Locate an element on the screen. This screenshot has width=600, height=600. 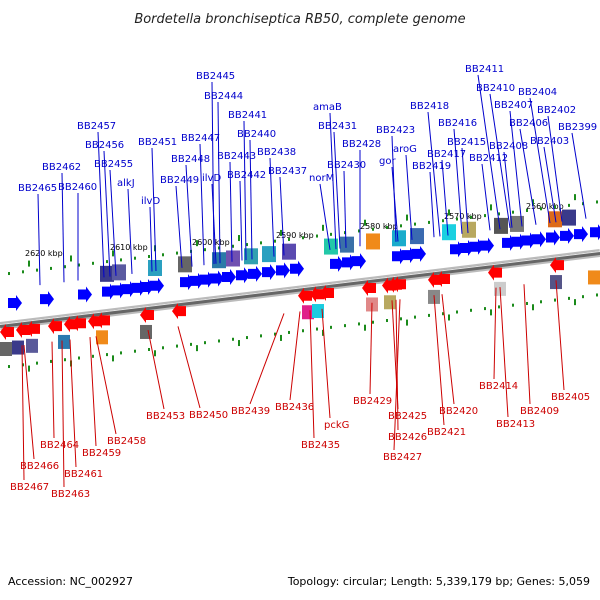
gene-label: BB2418 is located at coordinates (429, 106).